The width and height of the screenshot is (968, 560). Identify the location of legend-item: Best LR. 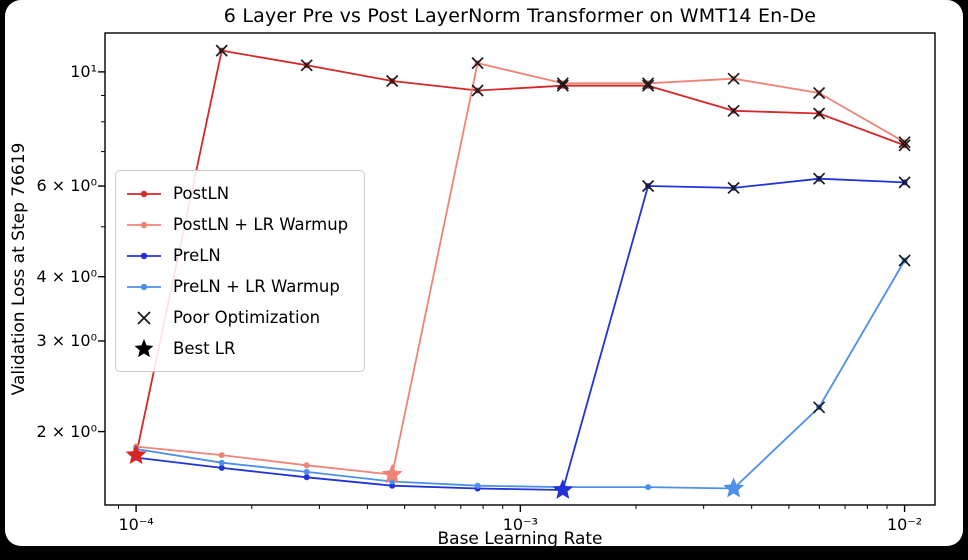
(236, 348).